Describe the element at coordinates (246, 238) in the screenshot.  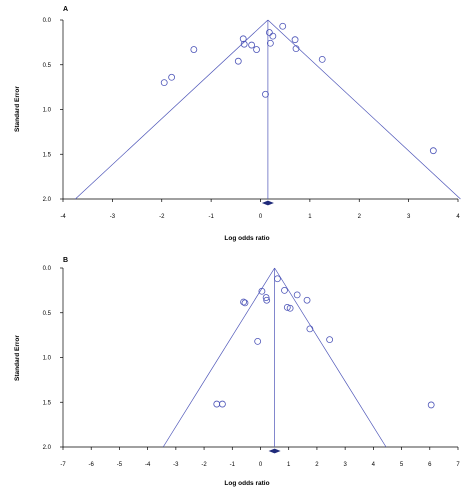
I see `x-axis-title-a: Log odds ratio` at that location.